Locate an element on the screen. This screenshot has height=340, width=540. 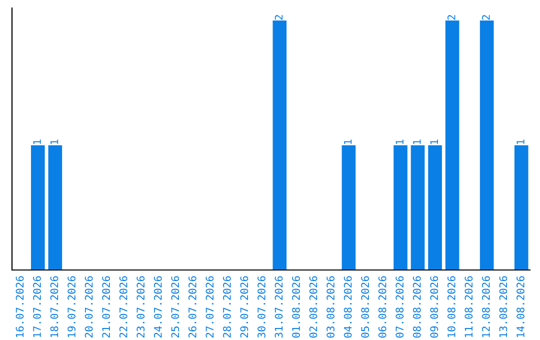
x-tick-label: 10.08.2026 is located at coordinates (451, 307).